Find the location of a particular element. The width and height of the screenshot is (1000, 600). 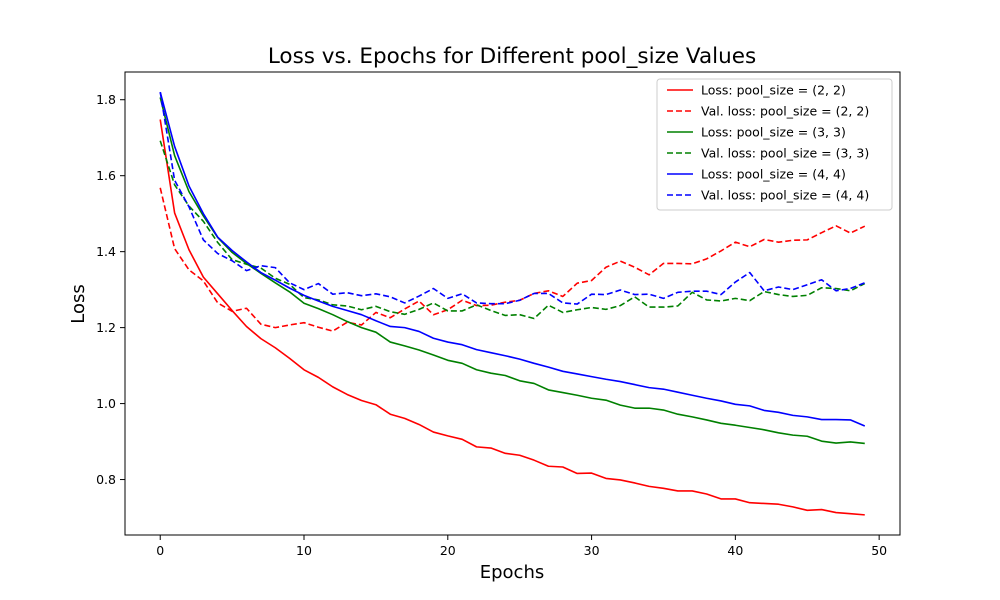

legend-box is located at coordinates (774, 144).